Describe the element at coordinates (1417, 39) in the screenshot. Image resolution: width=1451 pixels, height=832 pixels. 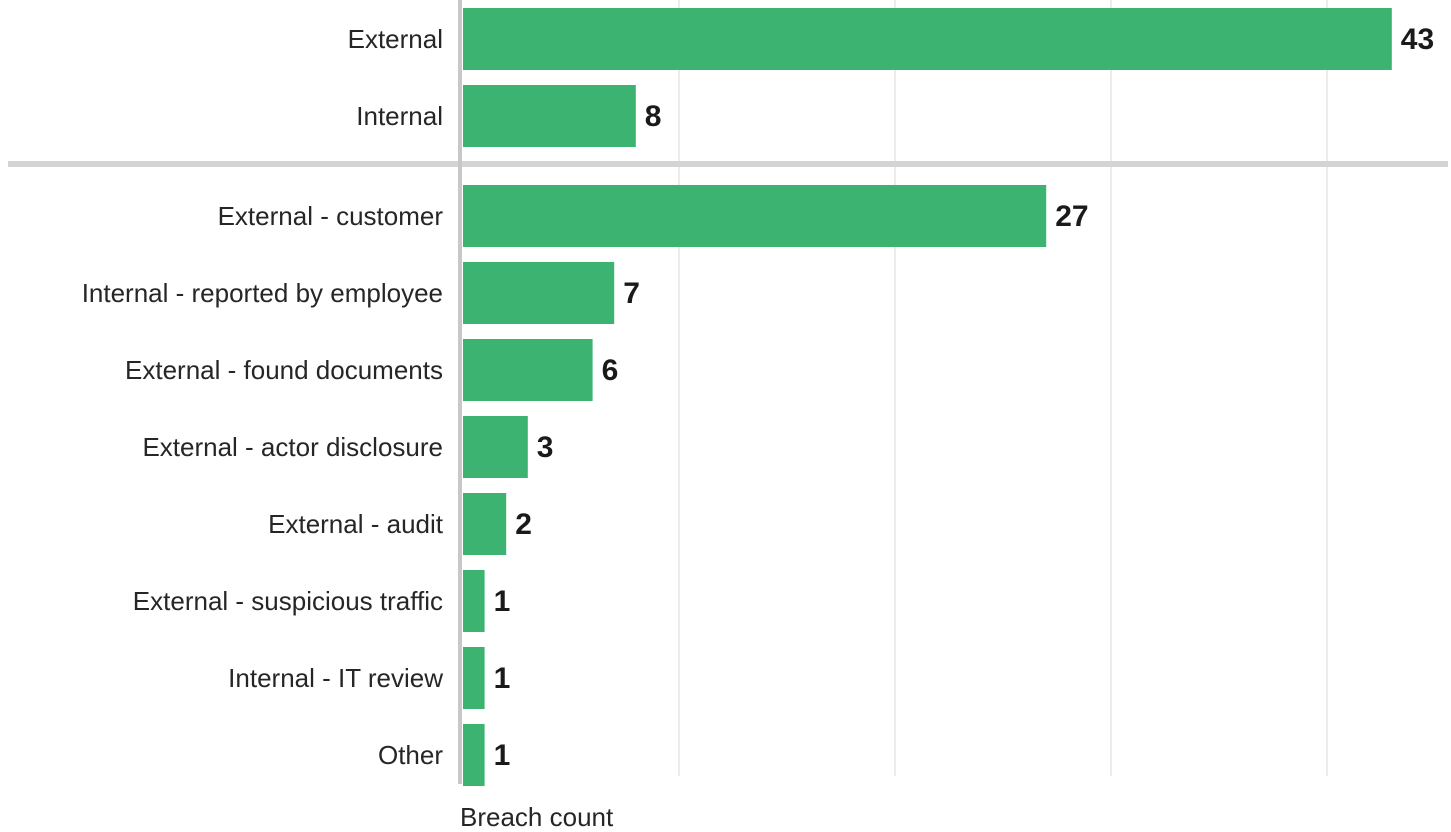
I see `value-label-0-0: 43` at that location.